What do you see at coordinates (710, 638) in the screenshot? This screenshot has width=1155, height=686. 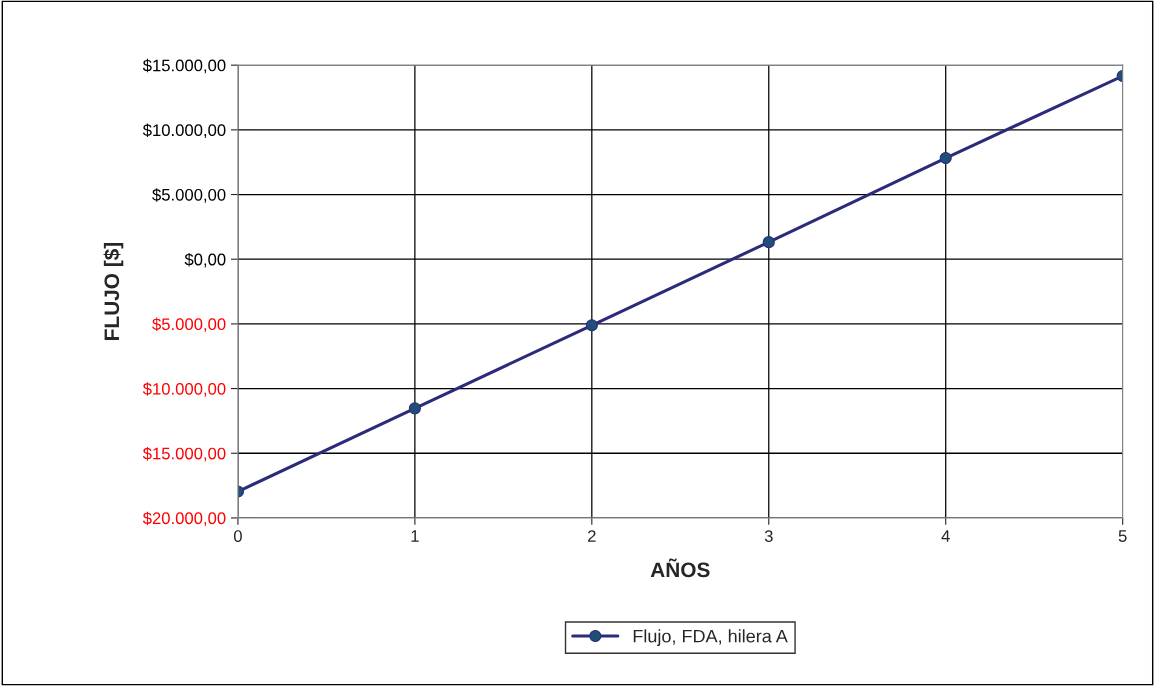 I see `legend-label: Flujo, FDA, hilera A` at bounding box center [710, 638].